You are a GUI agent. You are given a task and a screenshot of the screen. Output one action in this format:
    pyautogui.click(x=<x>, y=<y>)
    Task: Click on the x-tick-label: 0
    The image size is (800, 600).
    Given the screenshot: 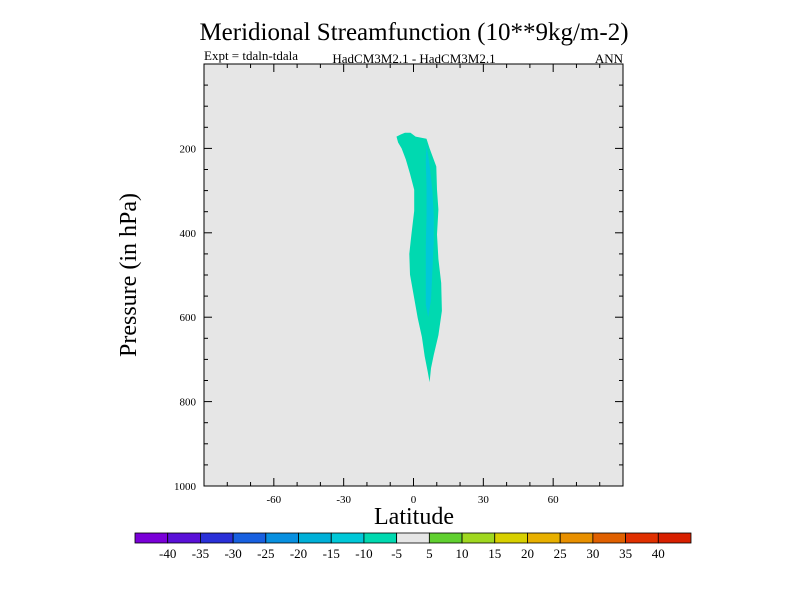 What is the action you would take?
    pyautogui.click(x=414, y=500)
    